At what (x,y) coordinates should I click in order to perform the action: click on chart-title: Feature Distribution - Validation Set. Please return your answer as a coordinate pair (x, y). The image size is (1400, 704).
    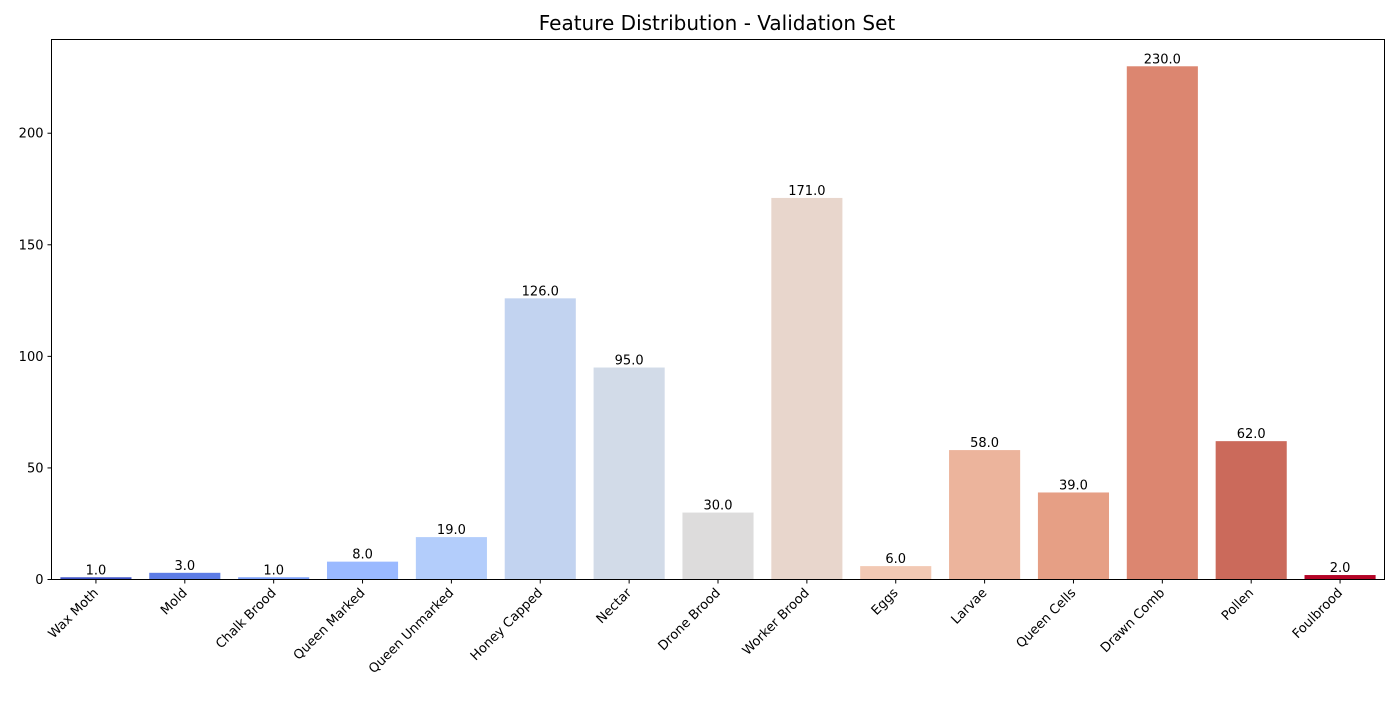
    Looking at the image, I should click on (717, 23).